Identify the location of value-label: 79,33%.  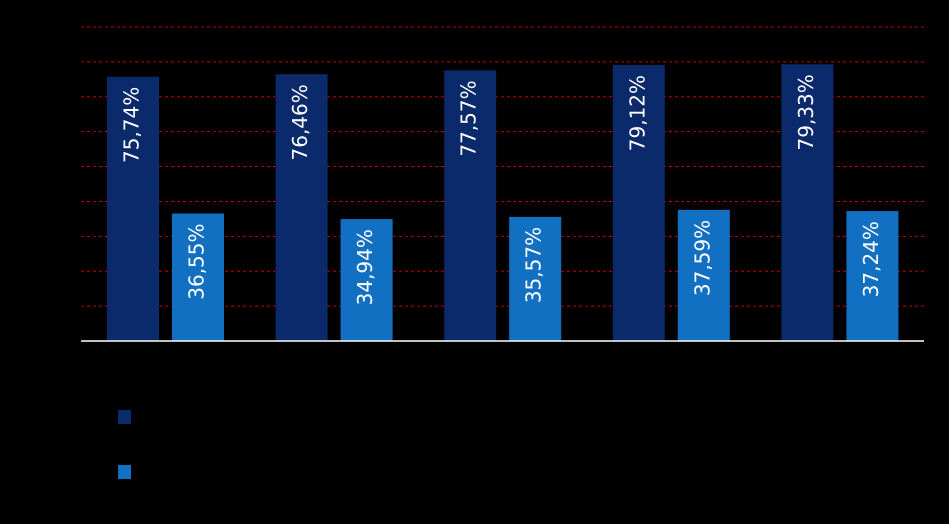
(806, 112).